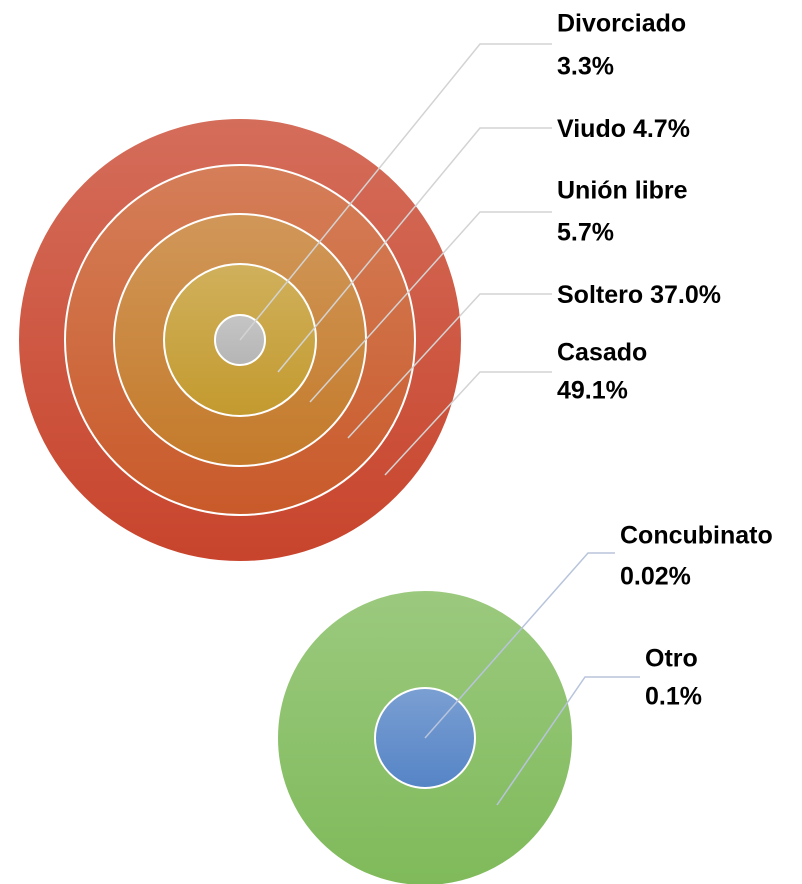 The width and height of the screenshot is (802, 884). Describe the element at coordinates (621, 24) in the screenshot. I see `category-label: Divorciado` at that location.